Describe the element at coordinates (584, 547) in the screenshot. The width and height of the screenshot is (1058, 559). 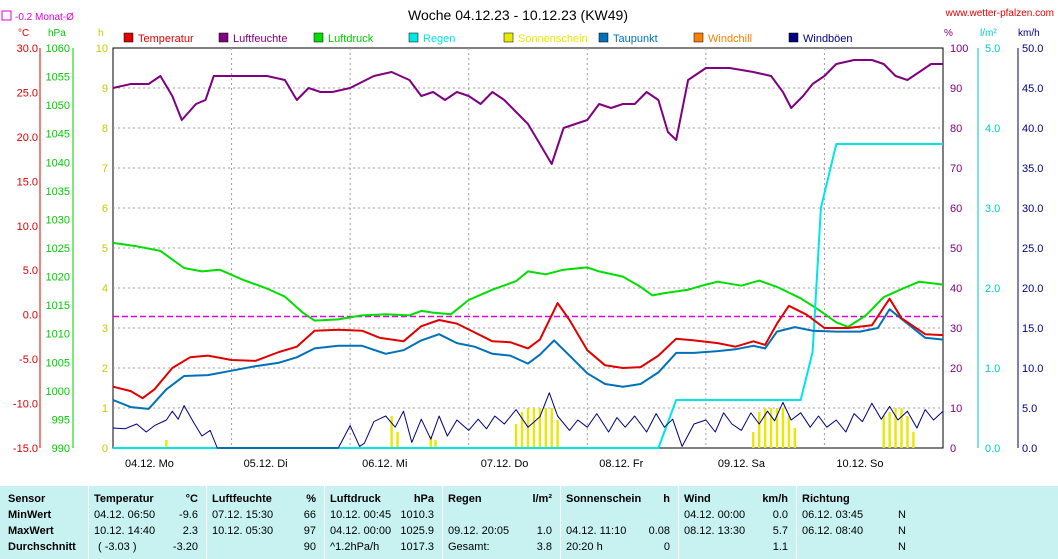
I see `sun-total-hours: 20:20 h` at that location.